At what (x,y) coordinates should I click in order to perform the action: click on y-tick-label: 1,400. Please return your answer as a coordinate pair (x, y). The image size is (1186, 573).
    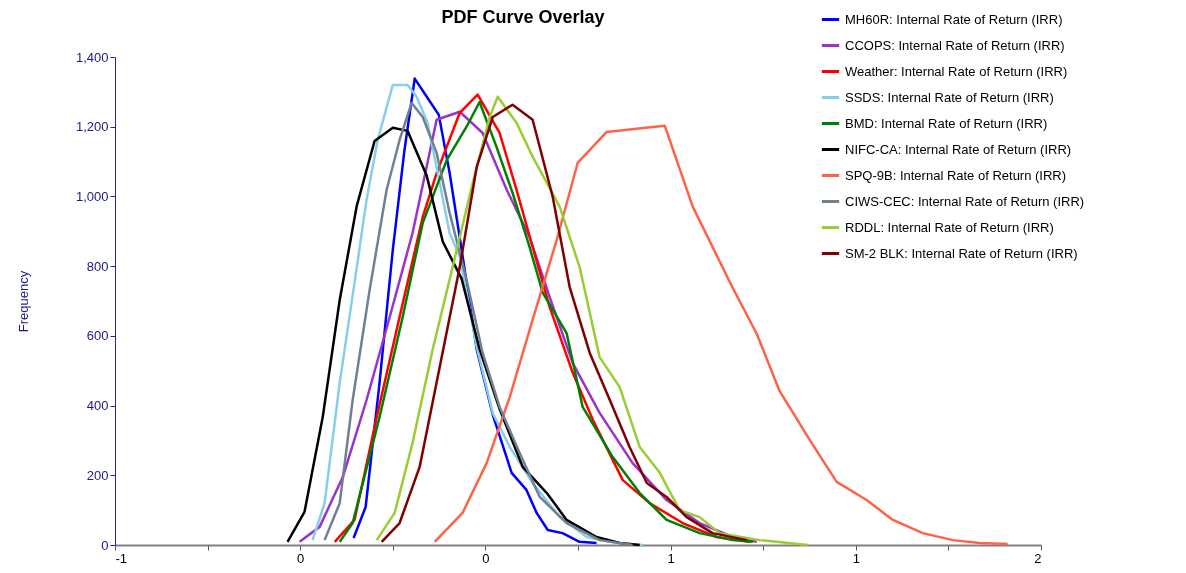
    Looking at the image, I should click on (92, 57).